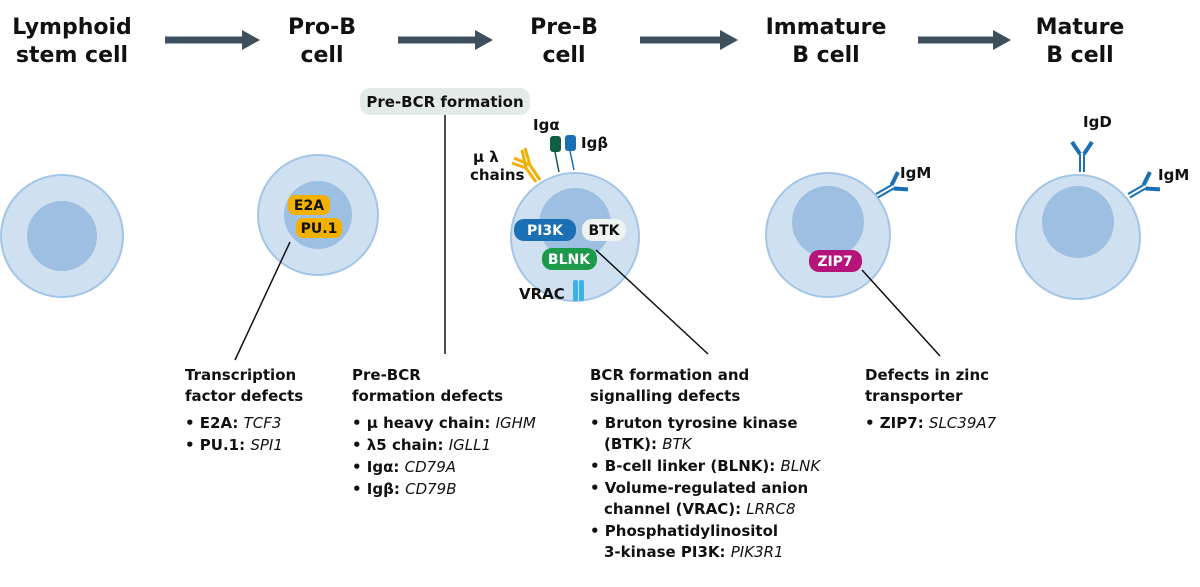 This screenshot has height=587, width=1200. I want to click on svg-text: • B-cell linker (BLNK): BLNK, so click(705, 466).